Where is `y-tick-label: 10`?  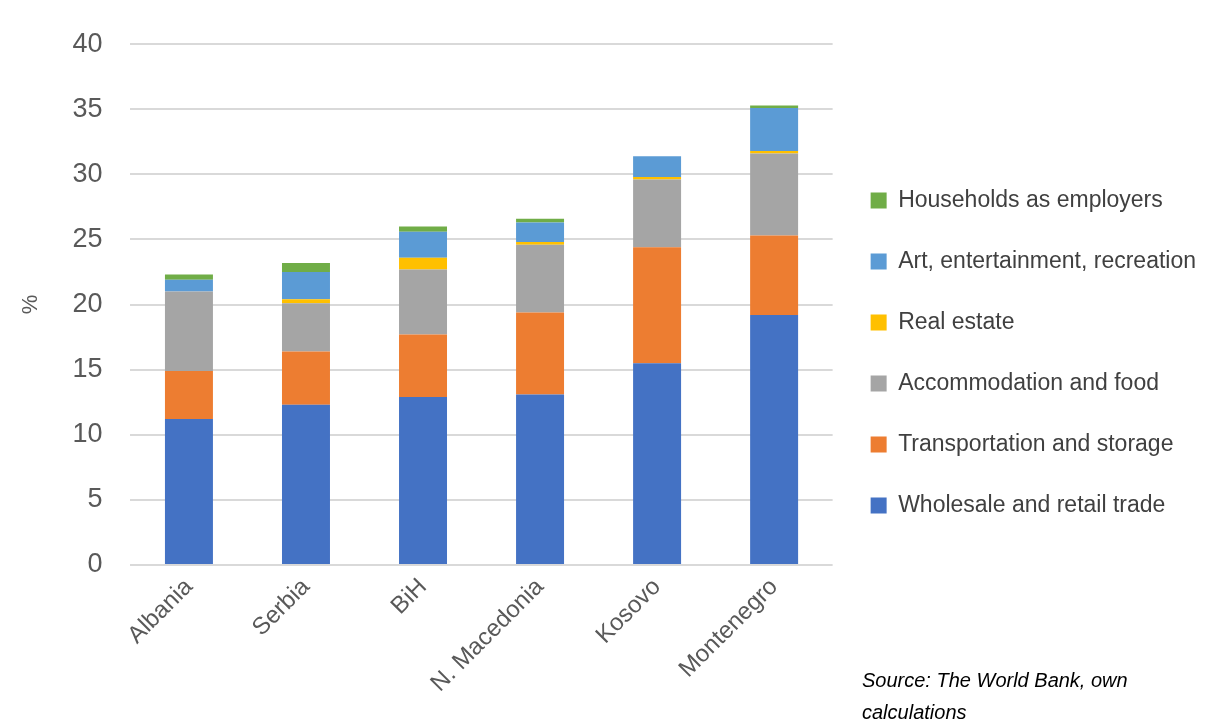 y-tick-label: 10 is located at coordinates (87, 433).